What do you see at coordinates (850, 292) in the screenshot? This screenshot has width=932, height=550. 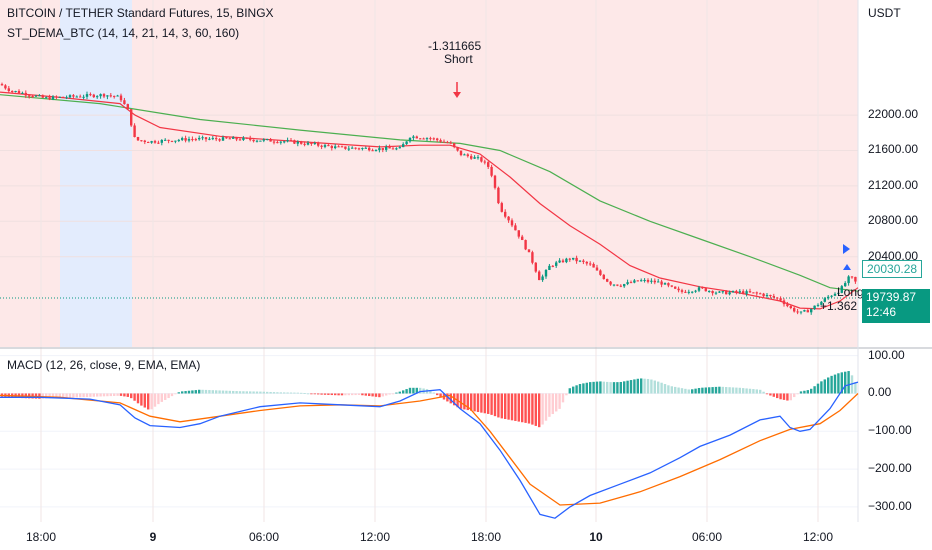 I see `long-signal-label: Long` at bounding box center [850, 292].